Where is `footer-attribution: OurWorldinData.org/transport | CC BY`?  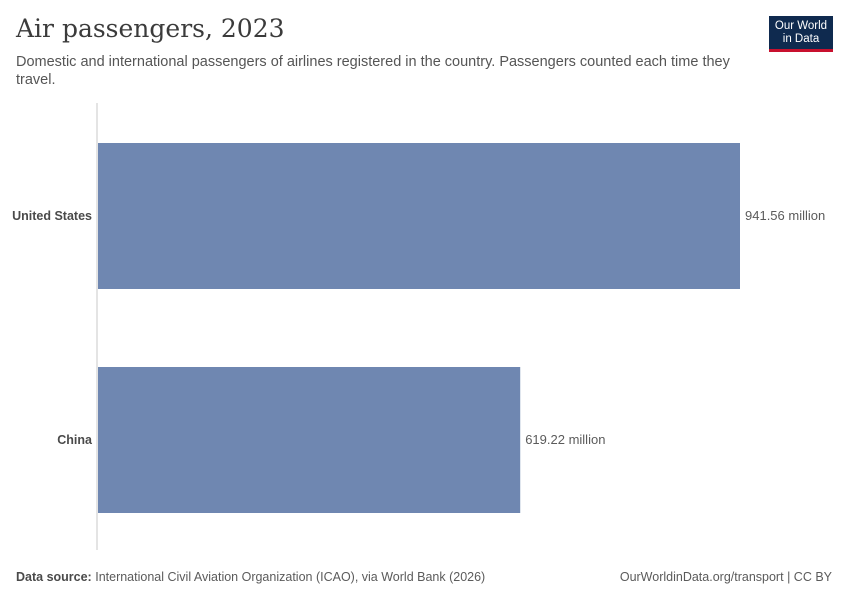 footer-attribution: OurWorldinData.org/transport | CC BY is located at coordinates (726, 577).